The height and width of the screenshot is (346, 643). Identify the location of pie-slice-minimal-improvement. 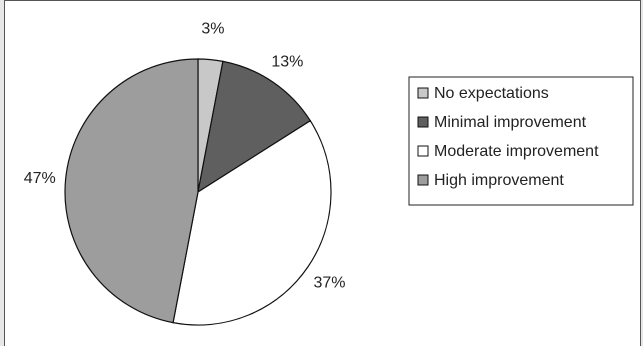
(254, 127).